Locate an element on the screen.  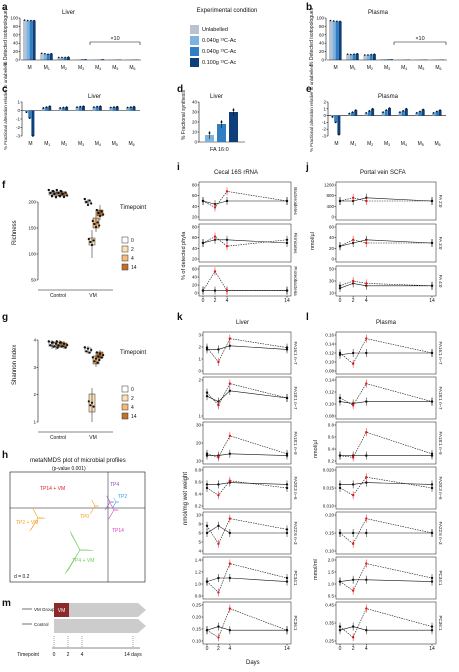
panel-c-chart: 1 0 -1 -2 -3 M M1 M2 M3 M4 M5 M6 is located at coordinates (78, 123).